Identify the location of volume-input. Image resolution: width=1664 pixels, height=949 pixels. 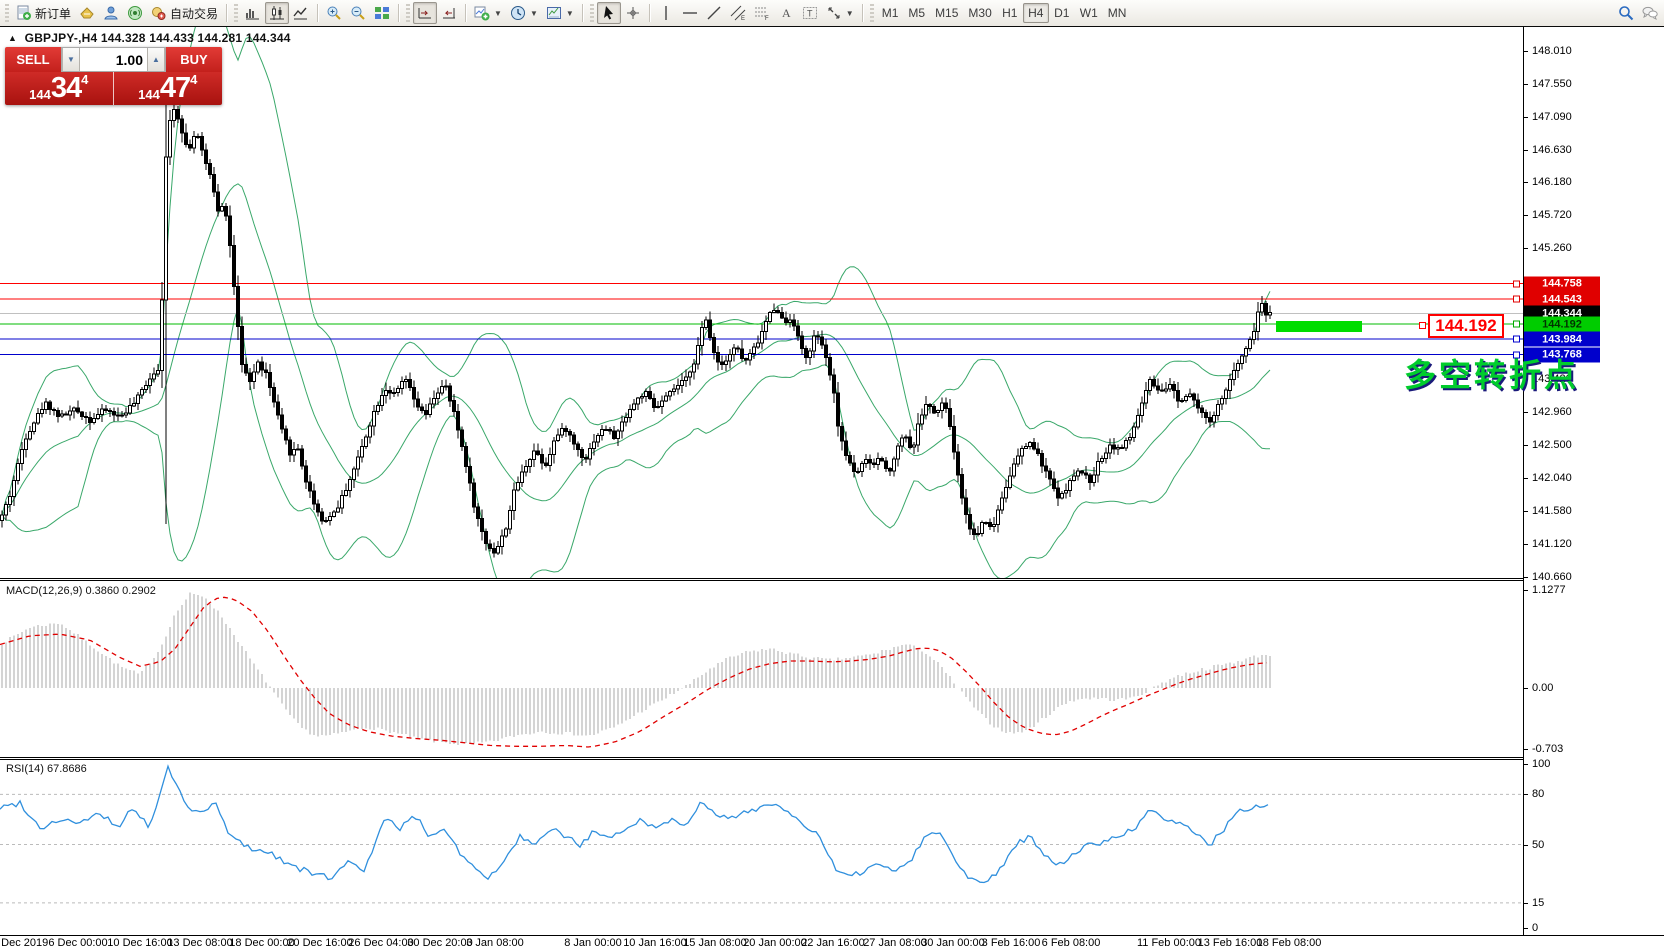
(113, 59).